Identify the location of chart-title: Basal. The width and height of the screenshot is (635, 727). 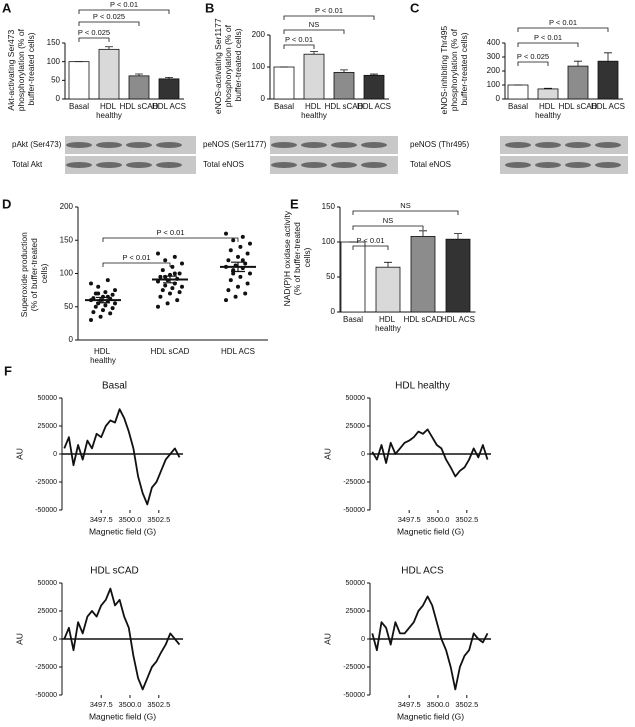
(114, 386).